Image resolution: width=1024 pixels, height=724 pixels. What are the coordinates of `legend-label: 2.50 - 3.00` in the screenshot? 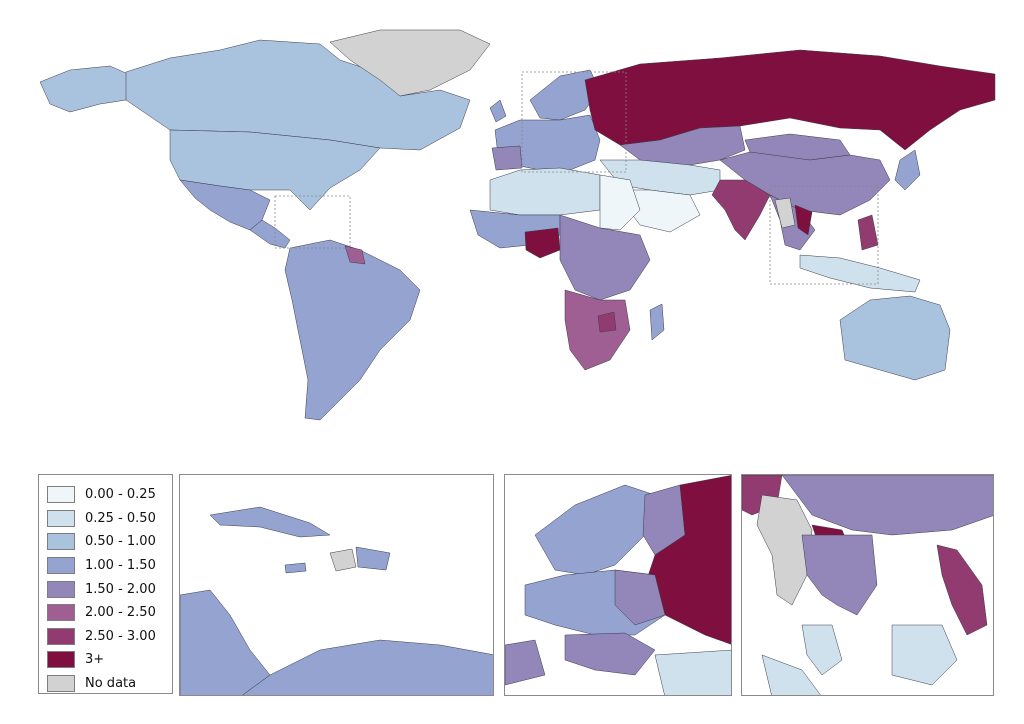 It's located at (120, 636).